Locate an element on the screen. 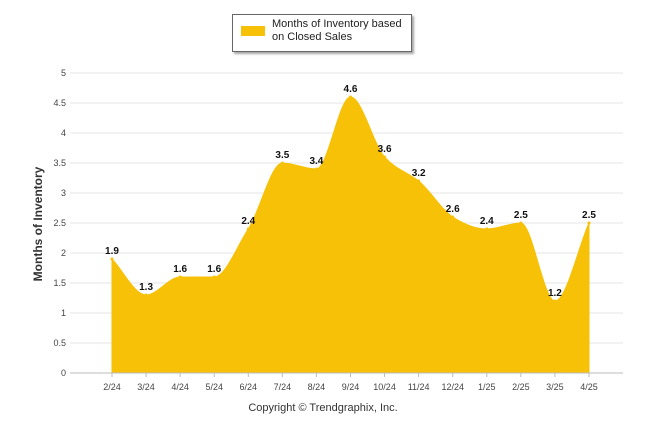  x-tick-label: 2/25 is located at coordinates (521, 387).